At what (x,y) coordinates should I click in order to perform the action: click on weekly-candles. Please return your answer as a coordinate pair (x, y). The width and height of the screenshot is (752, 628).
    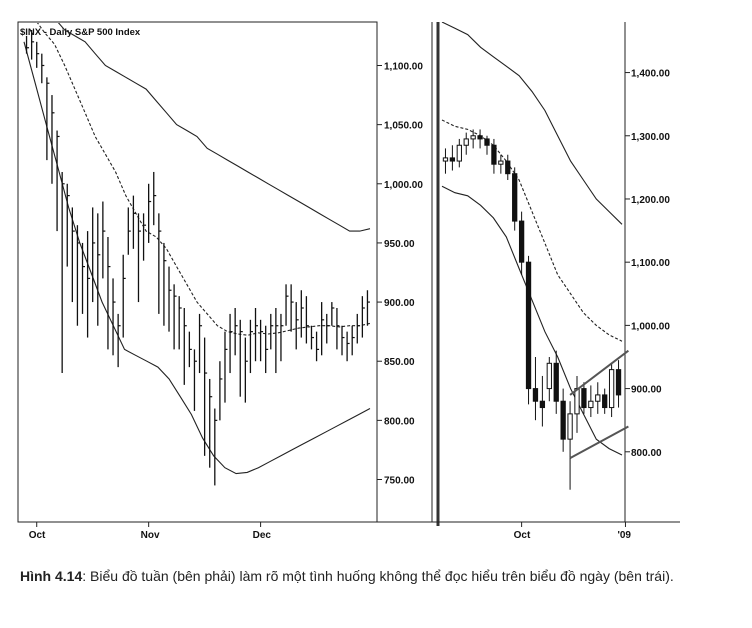
    Looking at the image, I should click on (532, 309).